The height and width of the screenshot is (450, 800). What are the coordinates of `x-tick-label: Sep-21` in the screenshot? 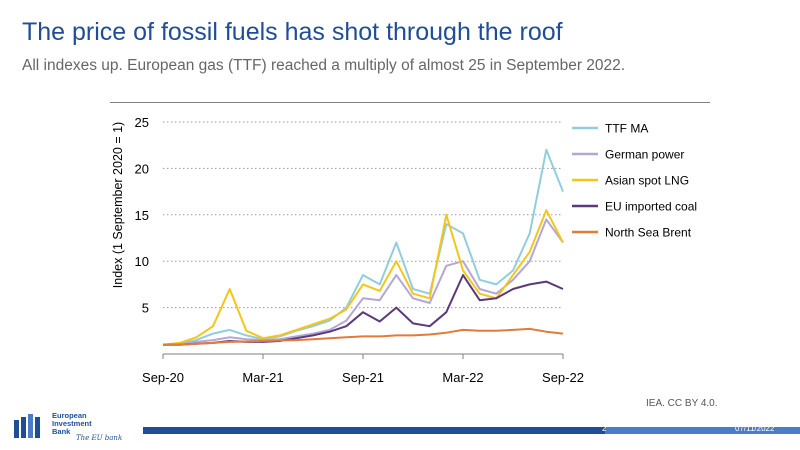 It's located at (363, 377).